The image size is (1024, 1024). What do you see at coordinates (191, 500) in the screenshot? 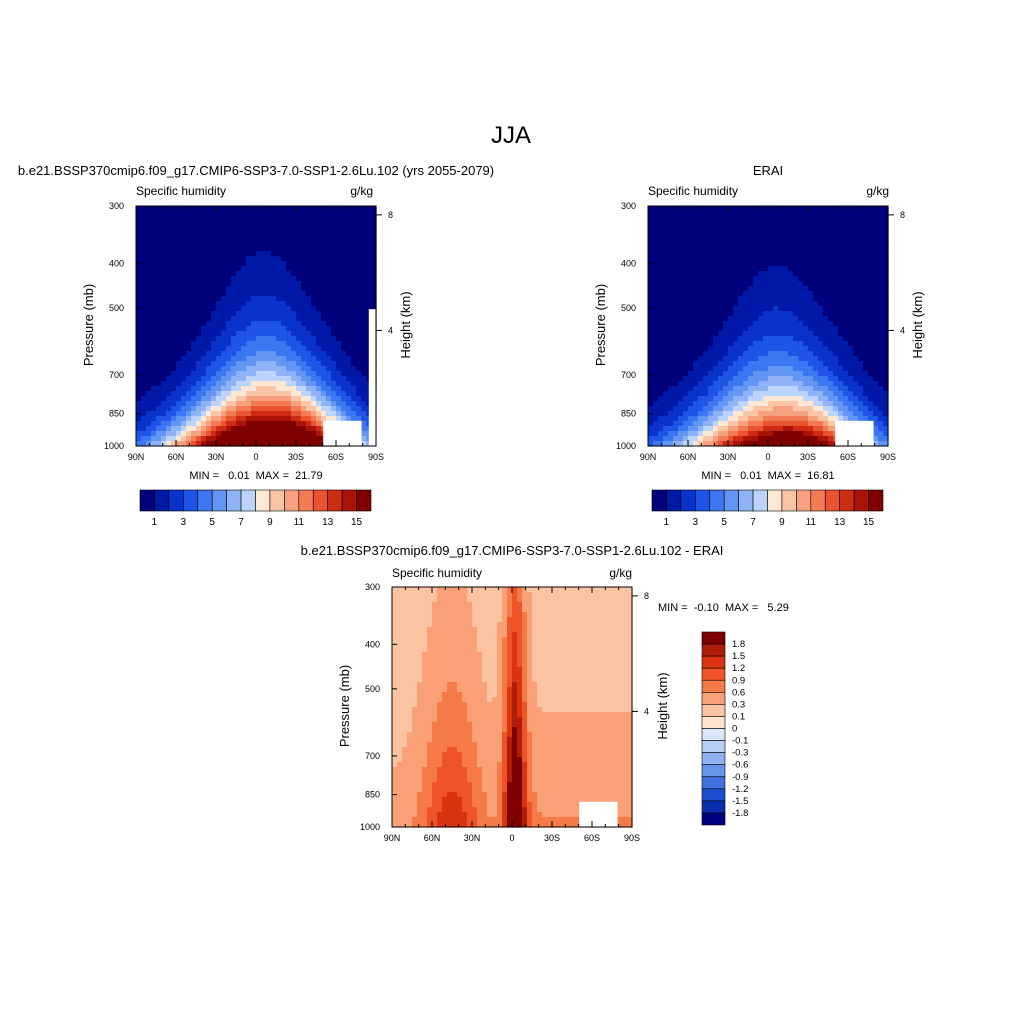
I see `colorbar-swatch` at bounding box center [191, 500].